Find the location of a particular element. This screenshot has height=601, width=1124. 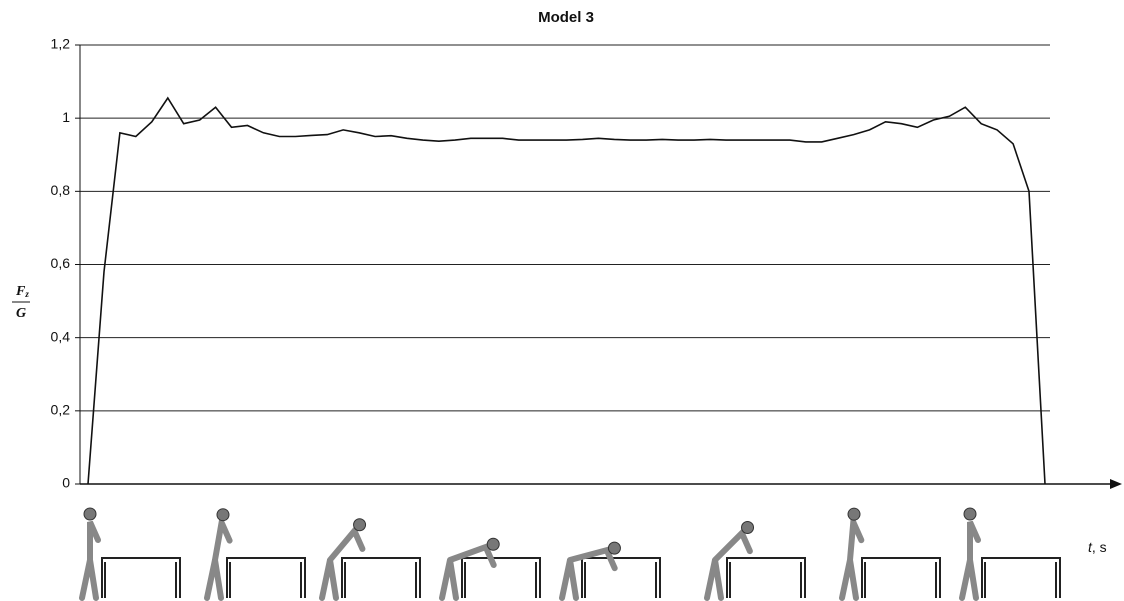

y-tick-label: 0 is located at coordinates (66, 483).